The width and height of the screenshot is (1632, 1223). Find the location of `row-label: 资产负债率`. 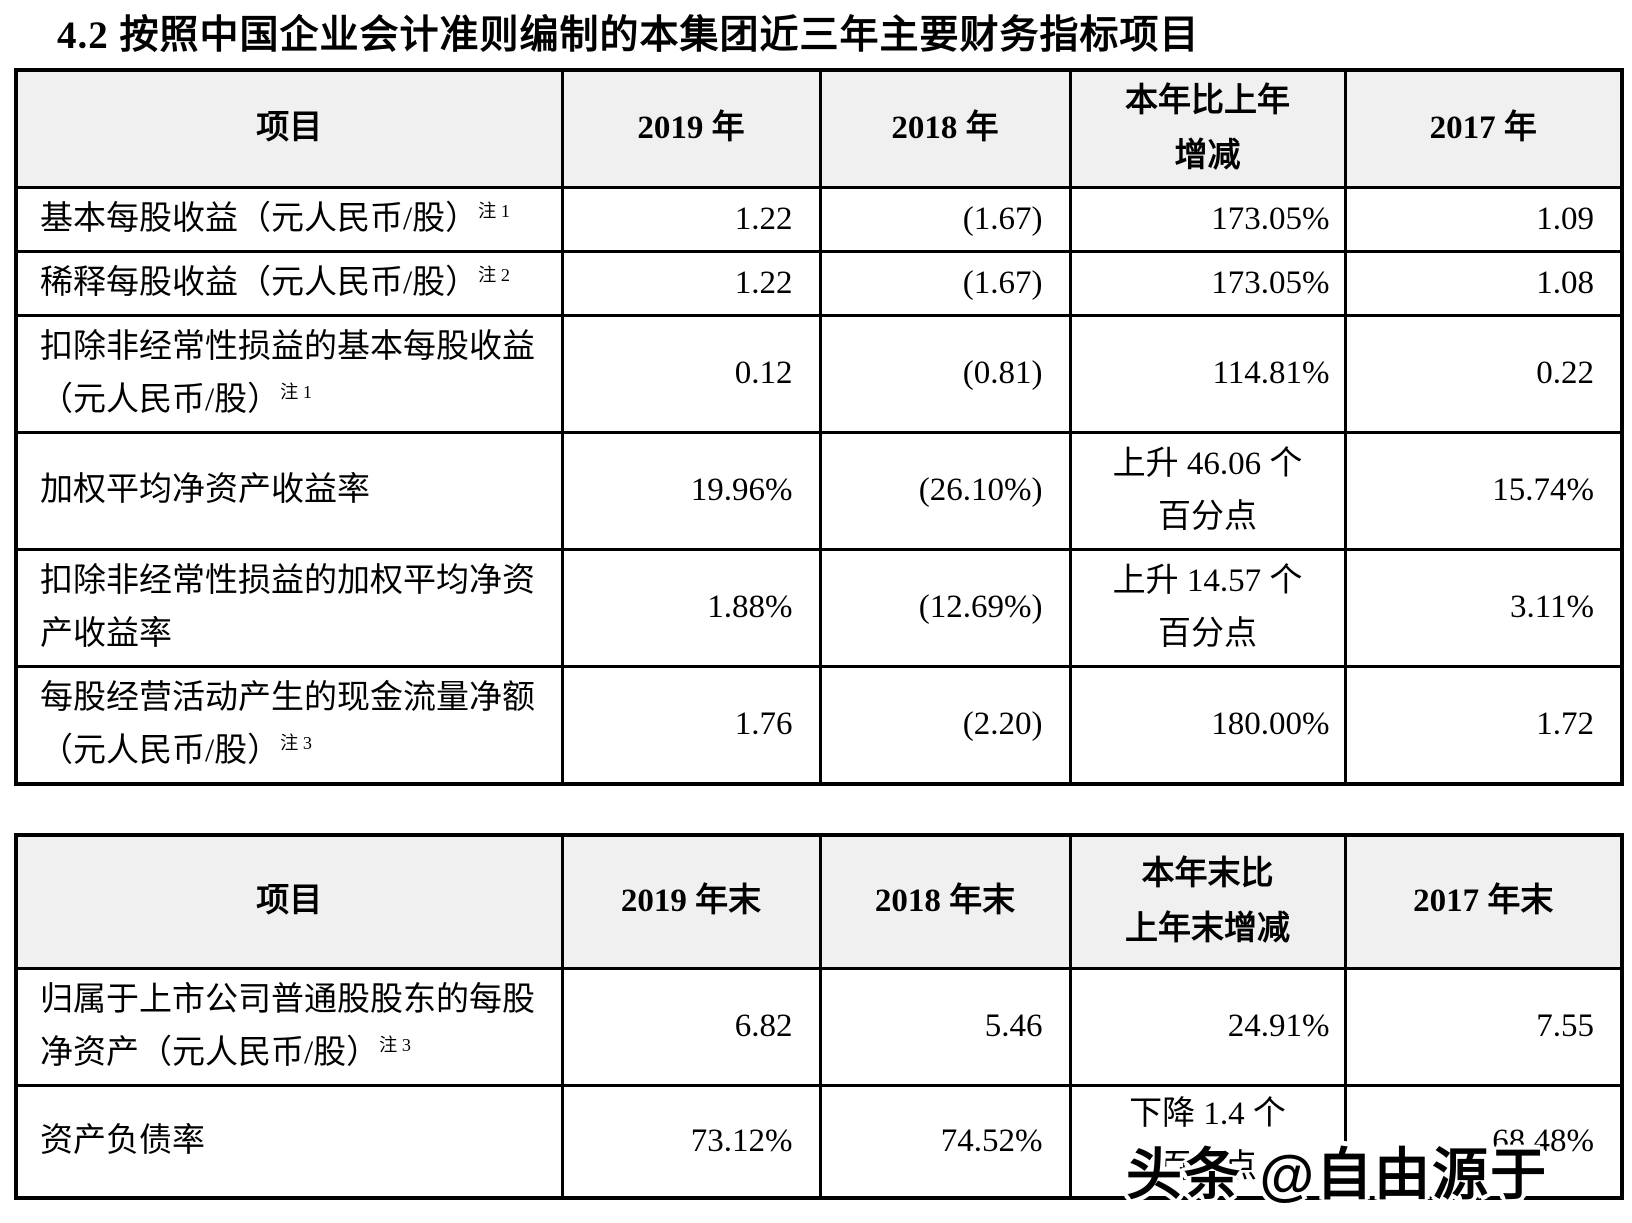

row-label: 资产负债率 is located at coordinates (122, 1140).